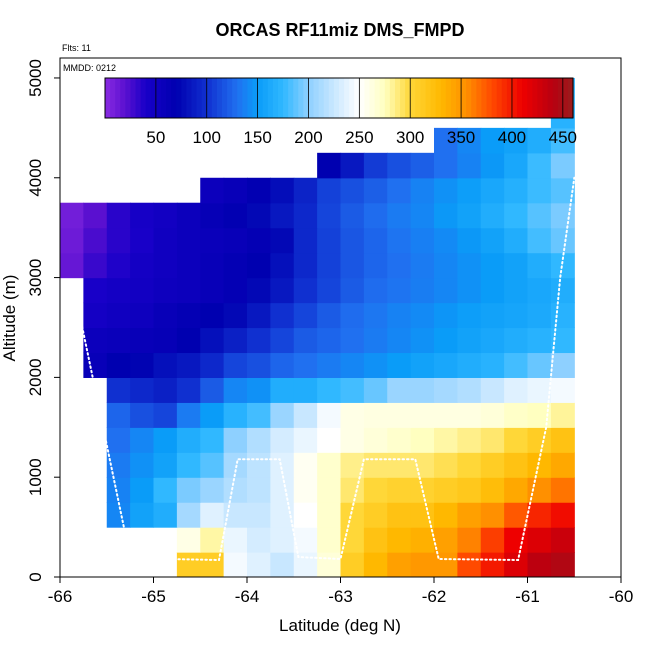  I want to click on colorbar-tick-label: 250, so click(359, 137).